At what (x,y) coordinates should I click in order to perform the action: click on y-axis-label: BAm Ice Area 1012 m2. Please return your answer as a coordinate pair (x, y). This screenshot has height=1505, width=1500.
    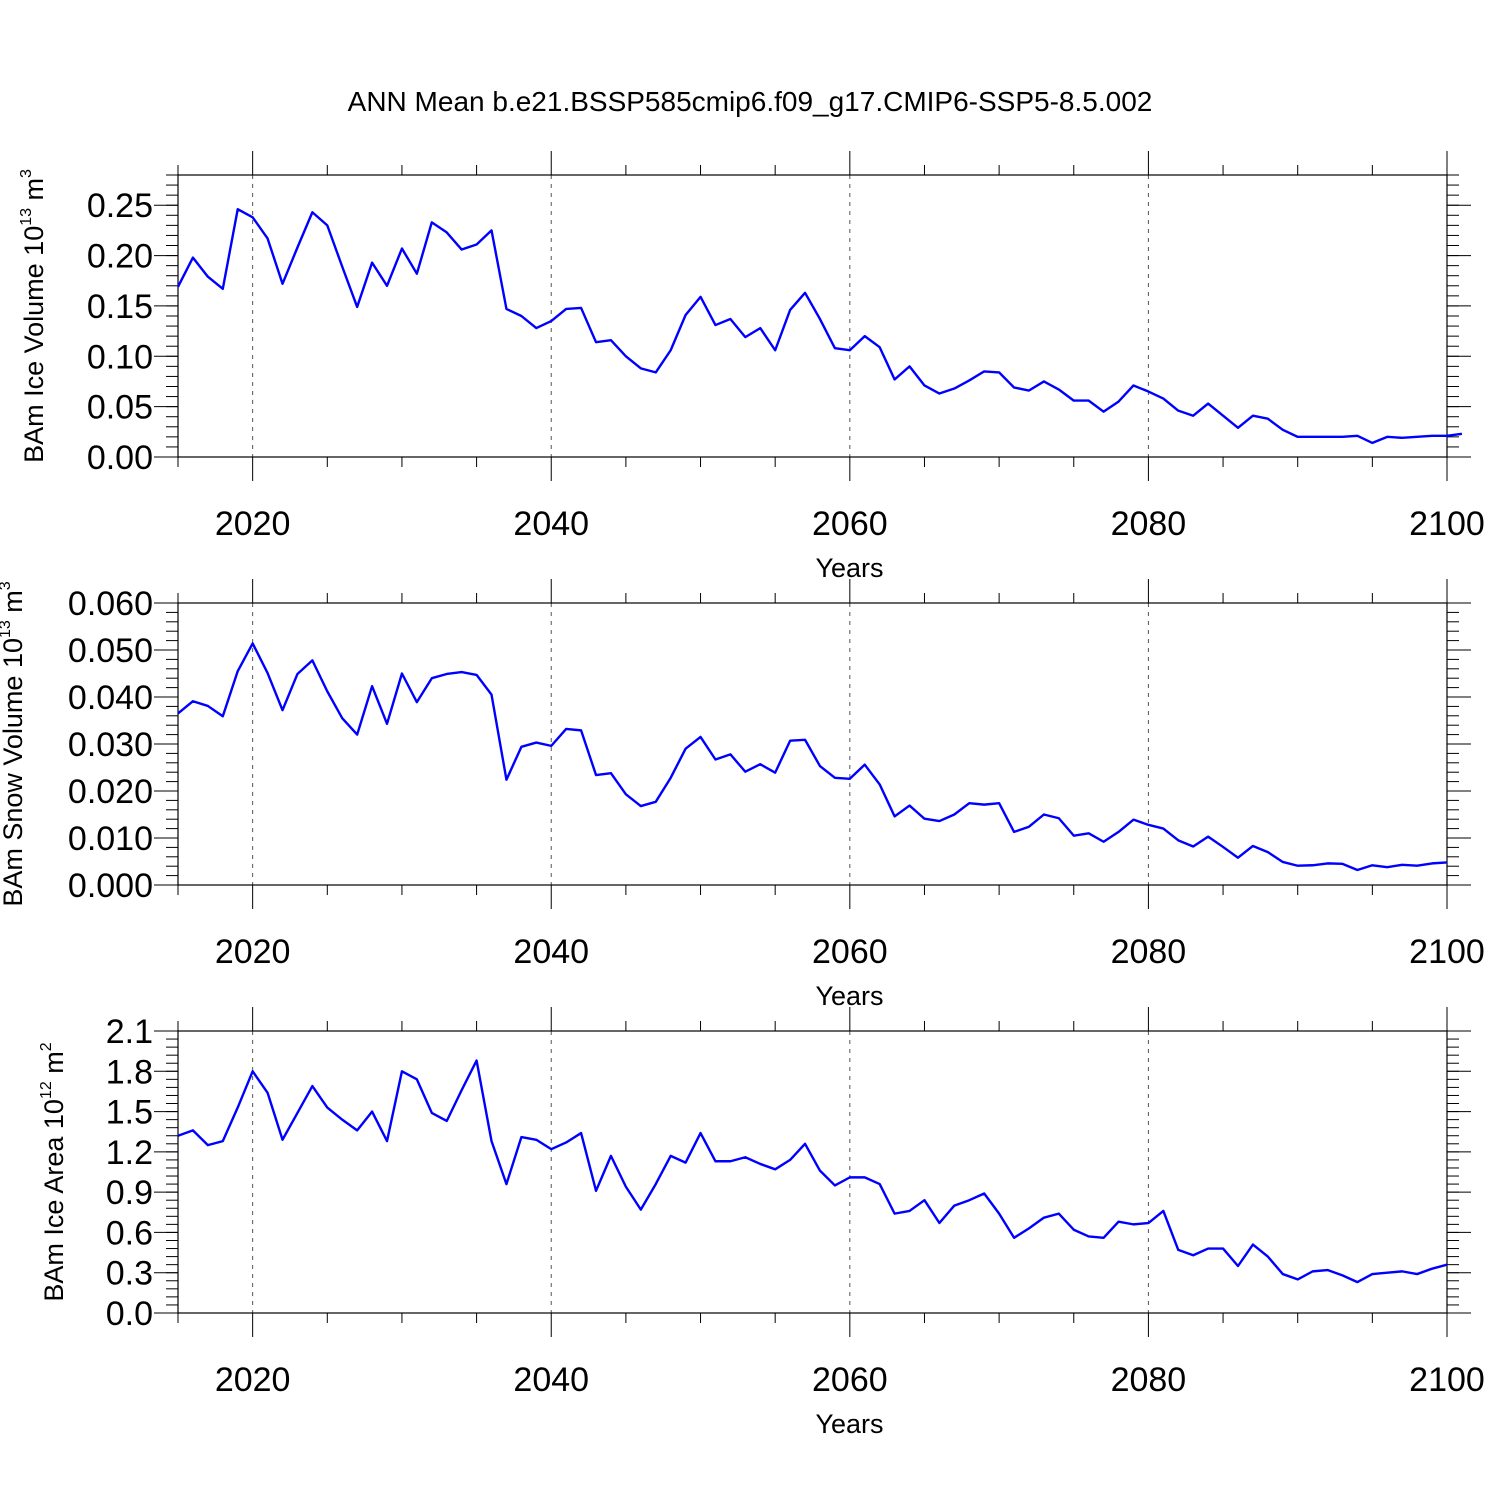
    Looking at the image, I should click on (53, 1171).